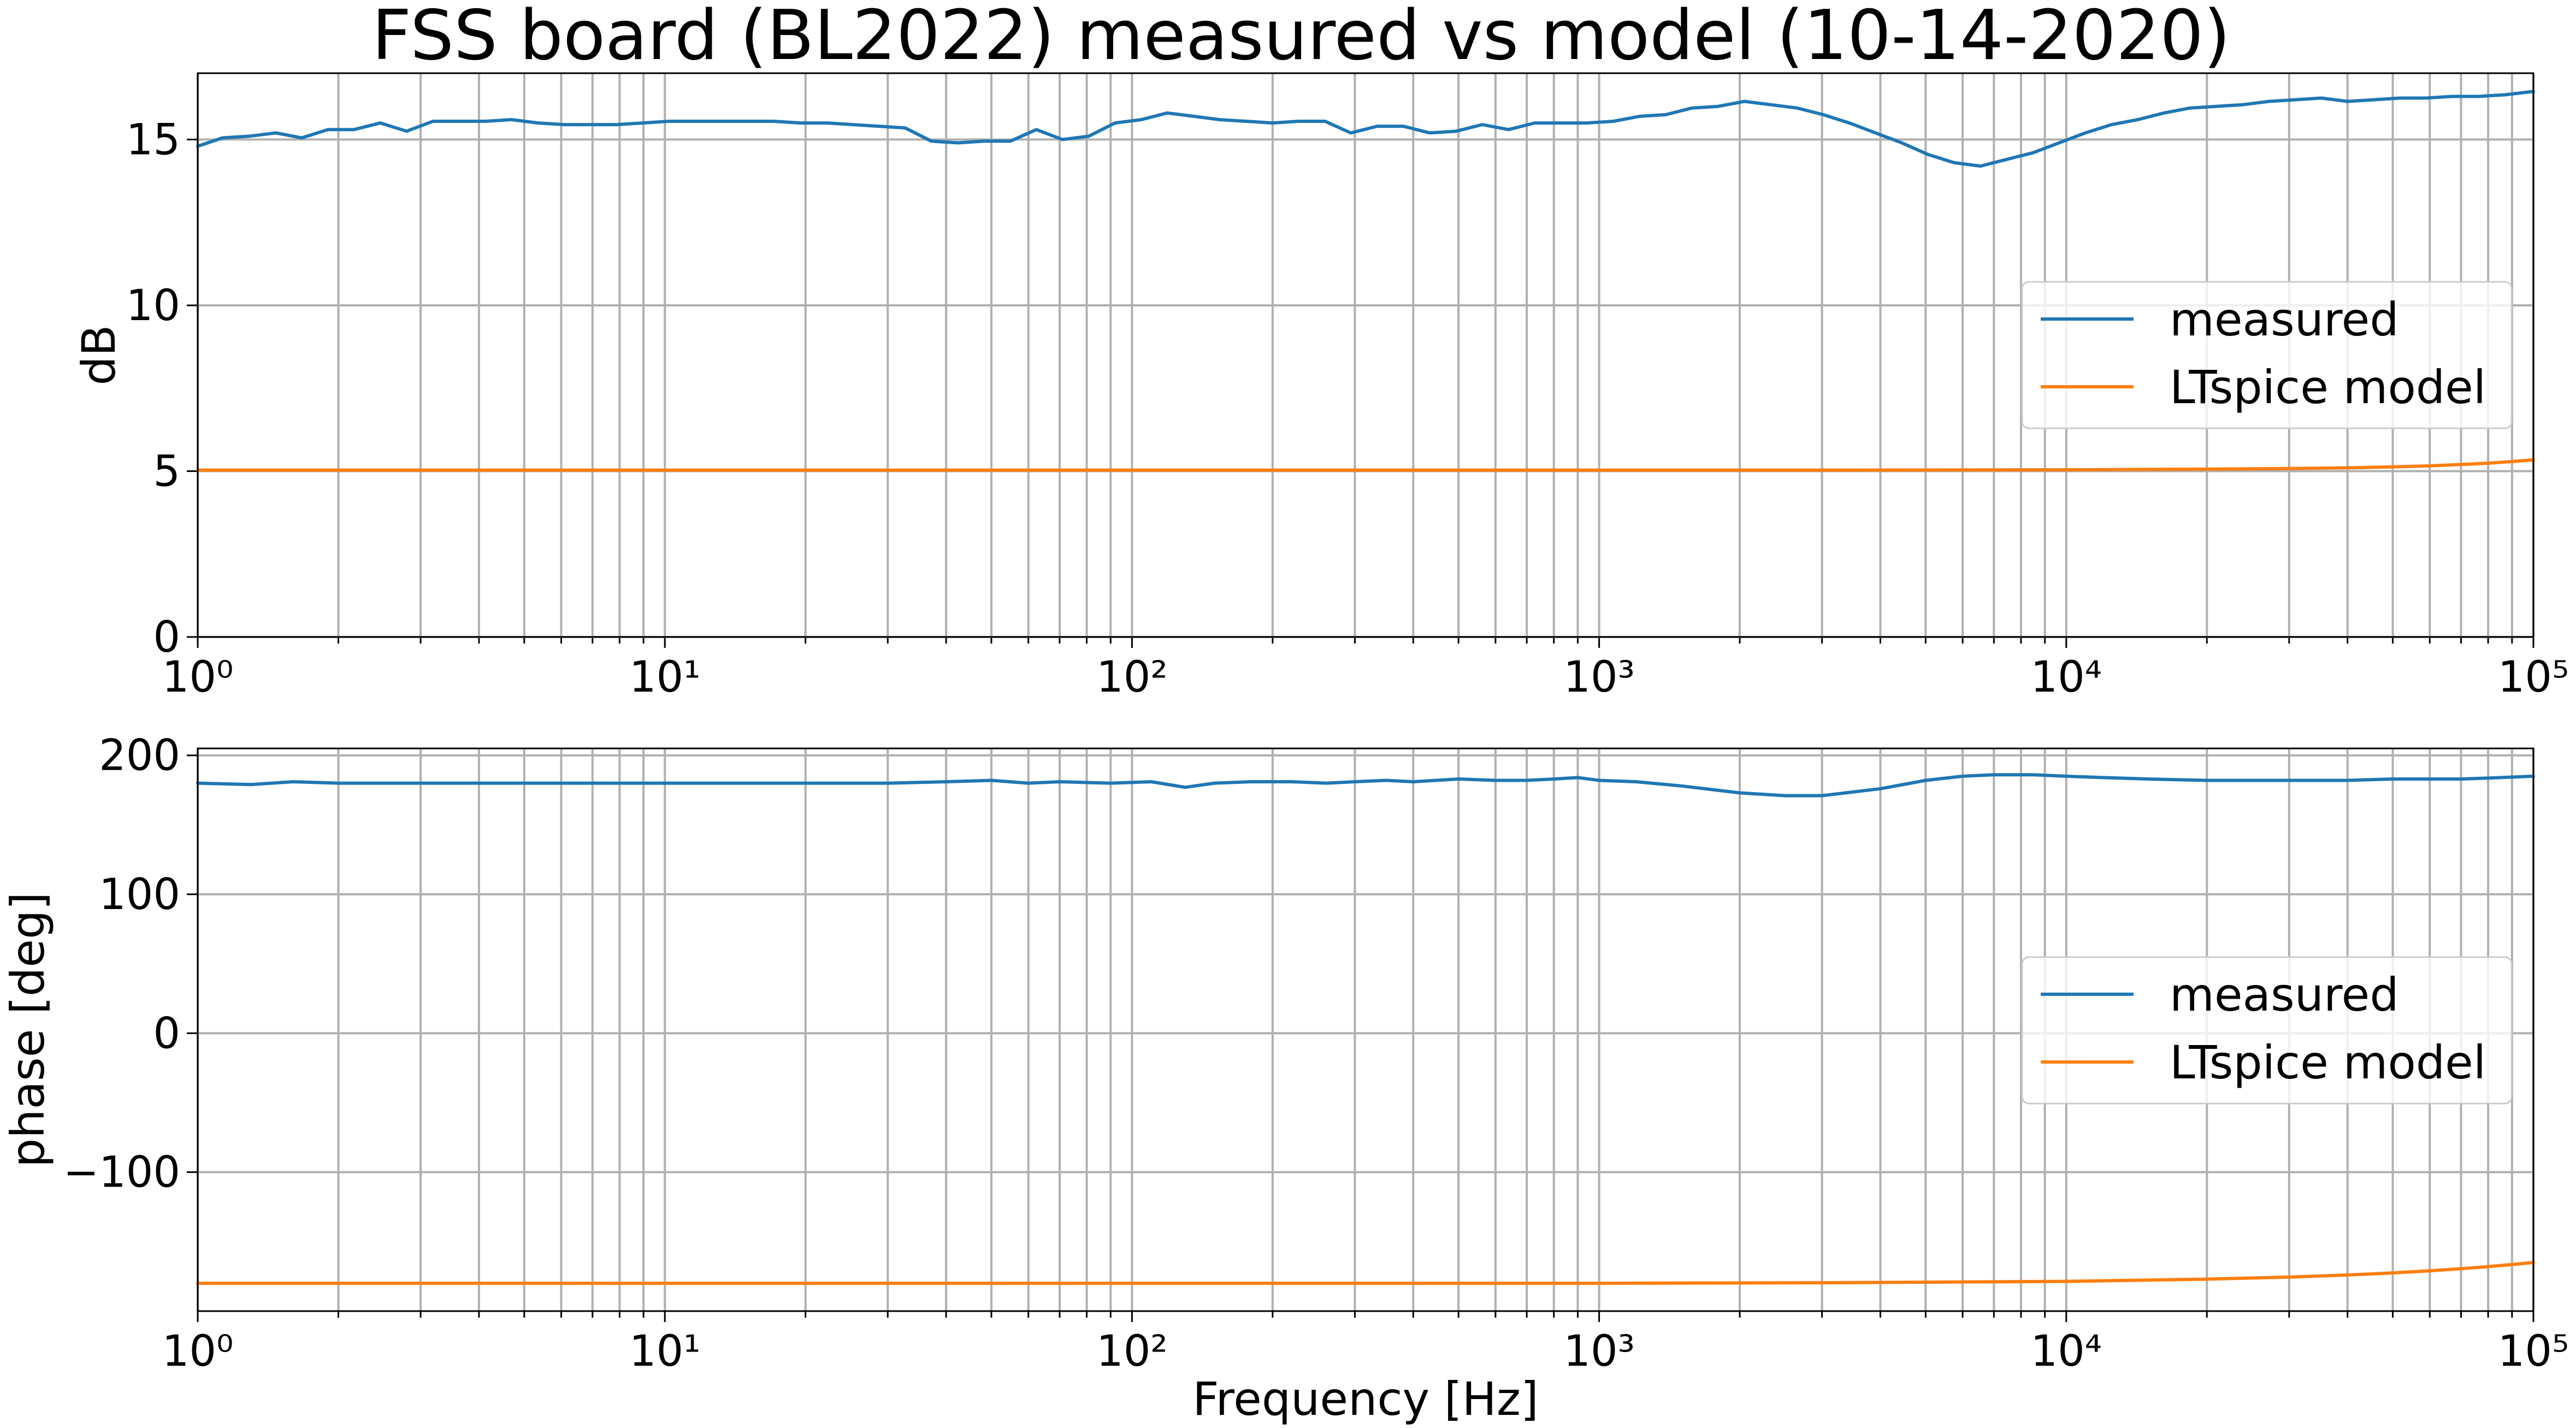 This screenshot has width=2576, height=1428. I want to click on magnitude-x-tick-label: 10², so click(1132, 677).